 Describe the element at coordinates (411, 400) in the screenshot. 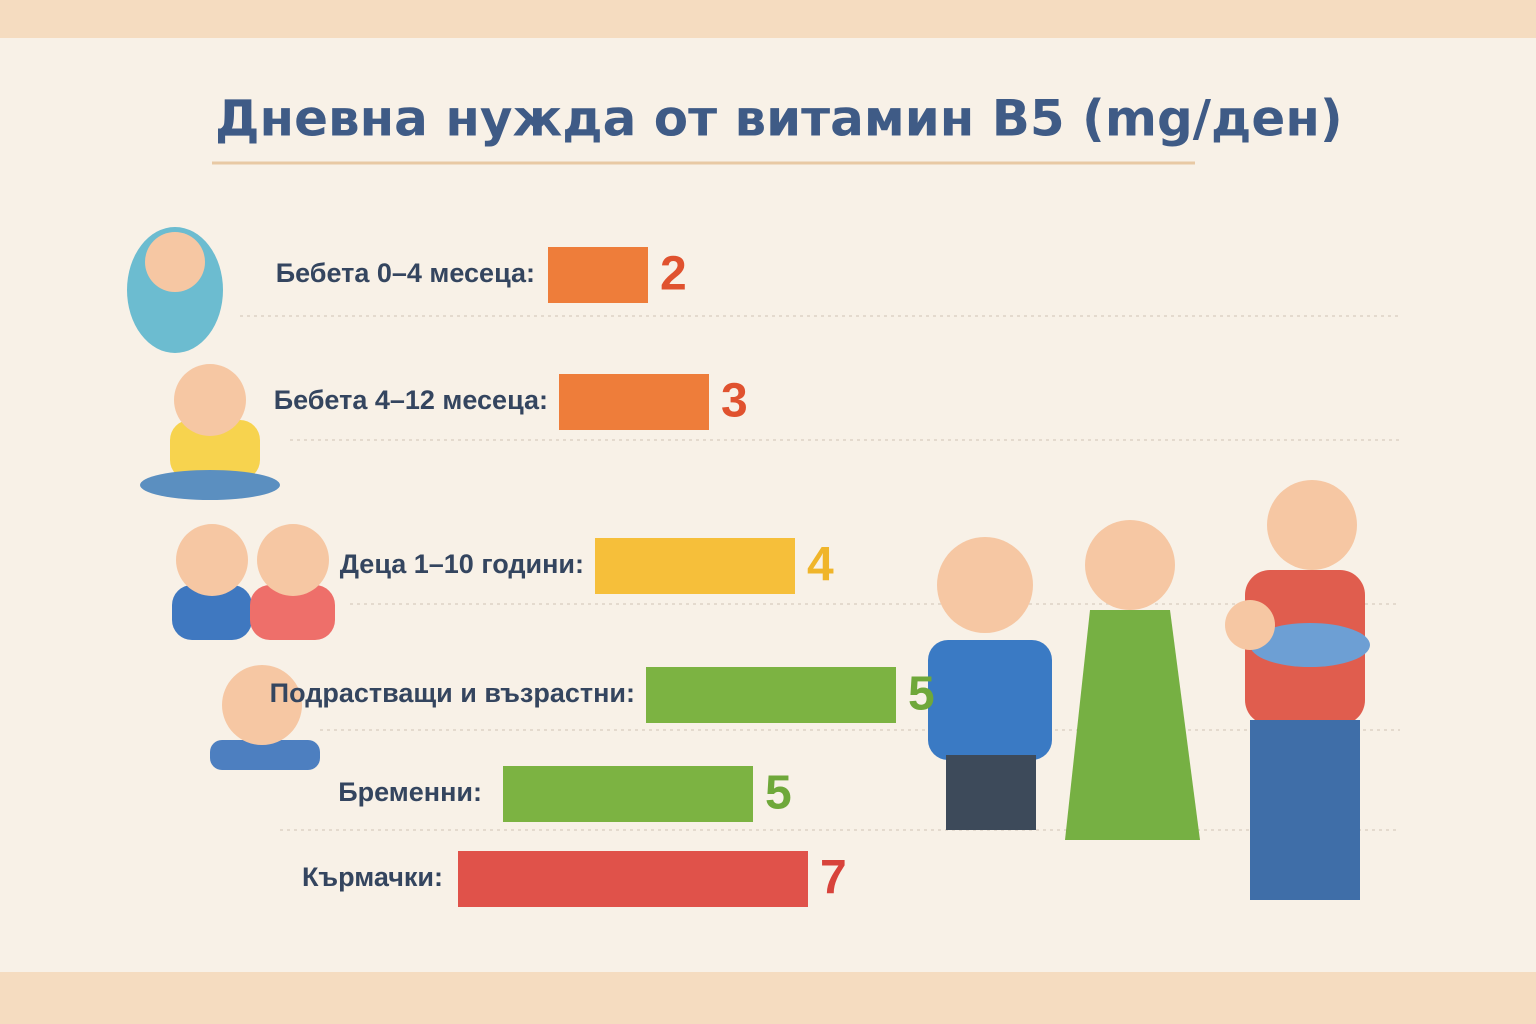

I see `category-label: Бебета 4–12 месеца:` at that location.